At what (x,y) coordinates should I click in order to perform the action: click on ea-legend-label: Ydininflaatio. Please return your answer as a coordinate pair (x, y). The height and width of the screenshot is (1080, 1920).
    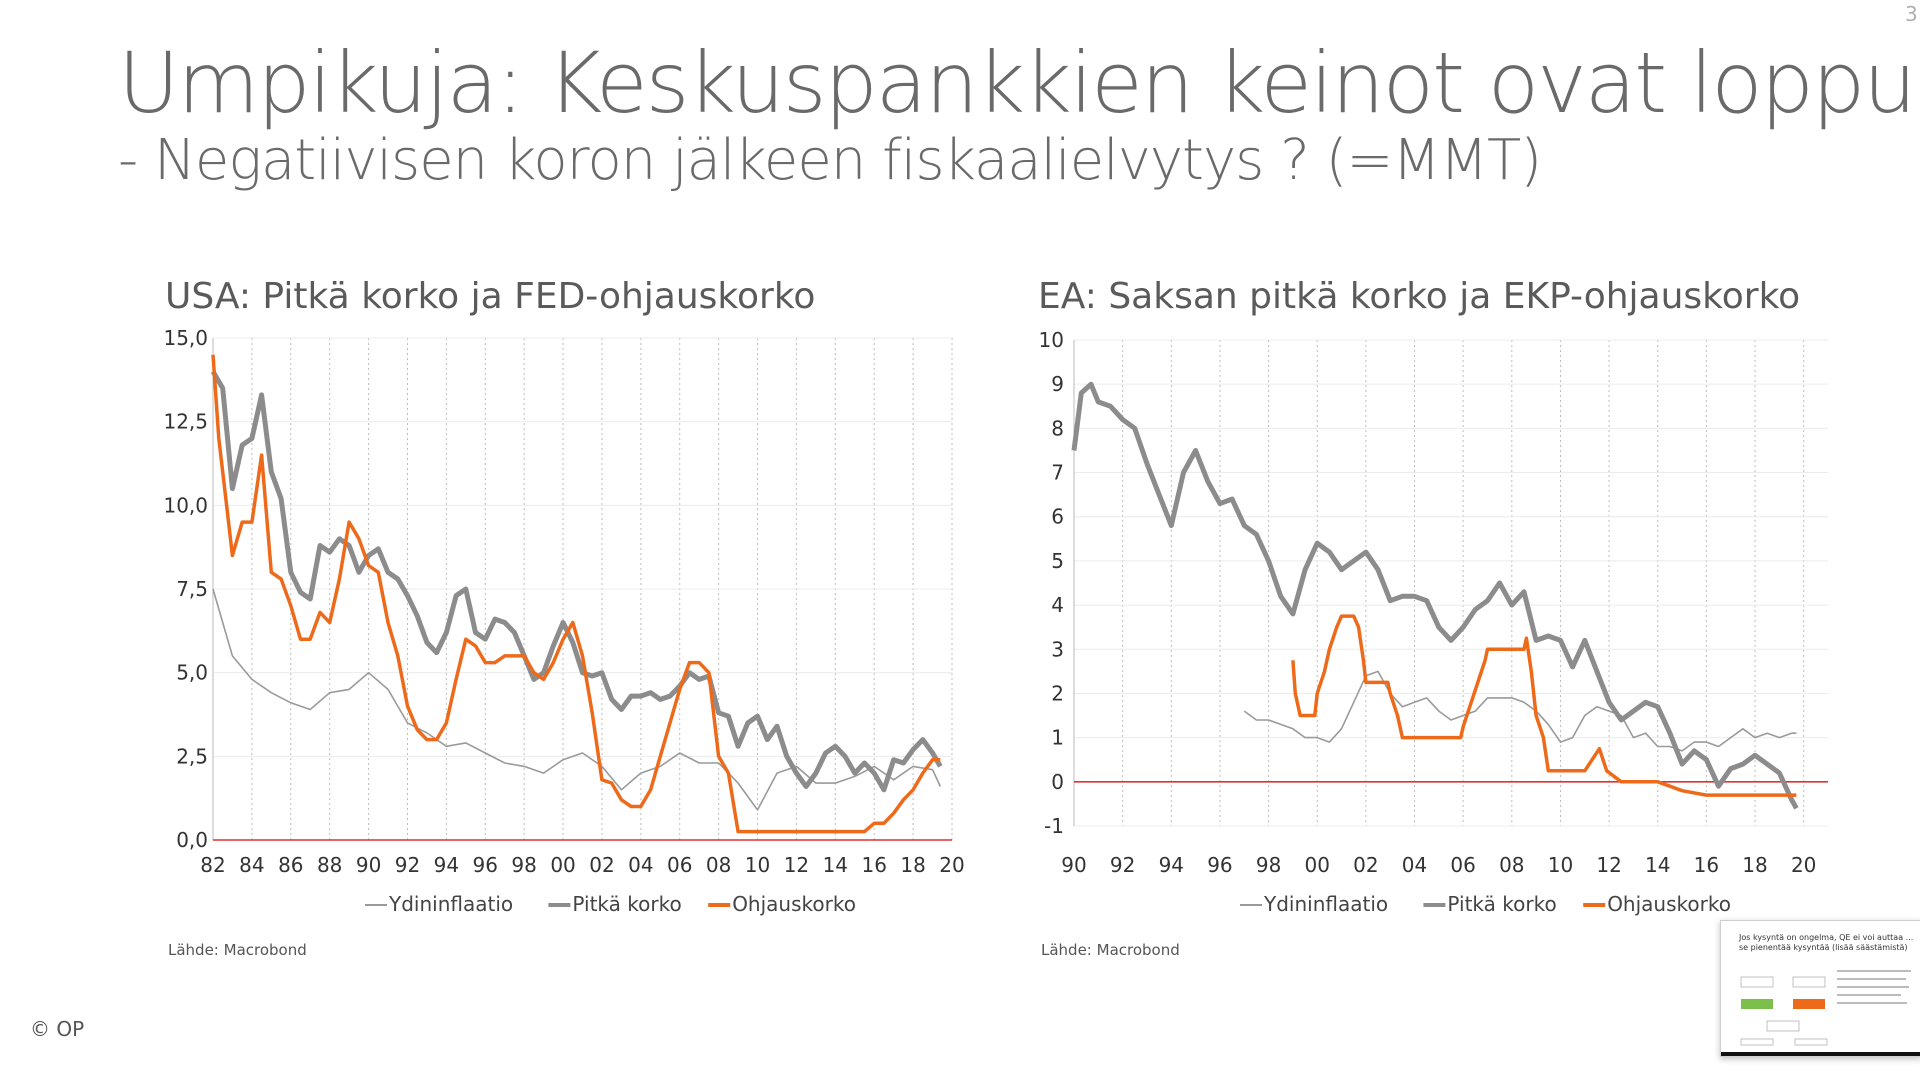
    Looking at the image, I should click on (1325, 904).